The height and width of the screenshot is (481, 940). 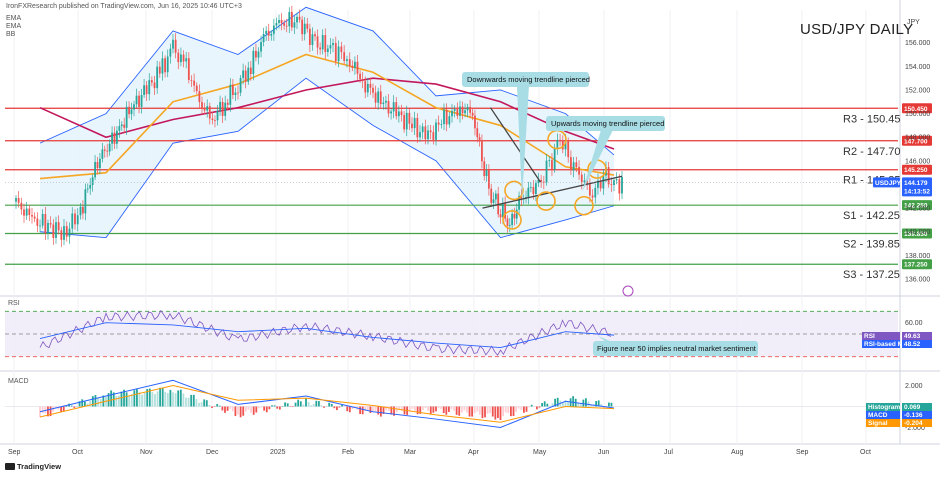 I want to click on footer-brand: TradingView, so click(x=39, y=466).